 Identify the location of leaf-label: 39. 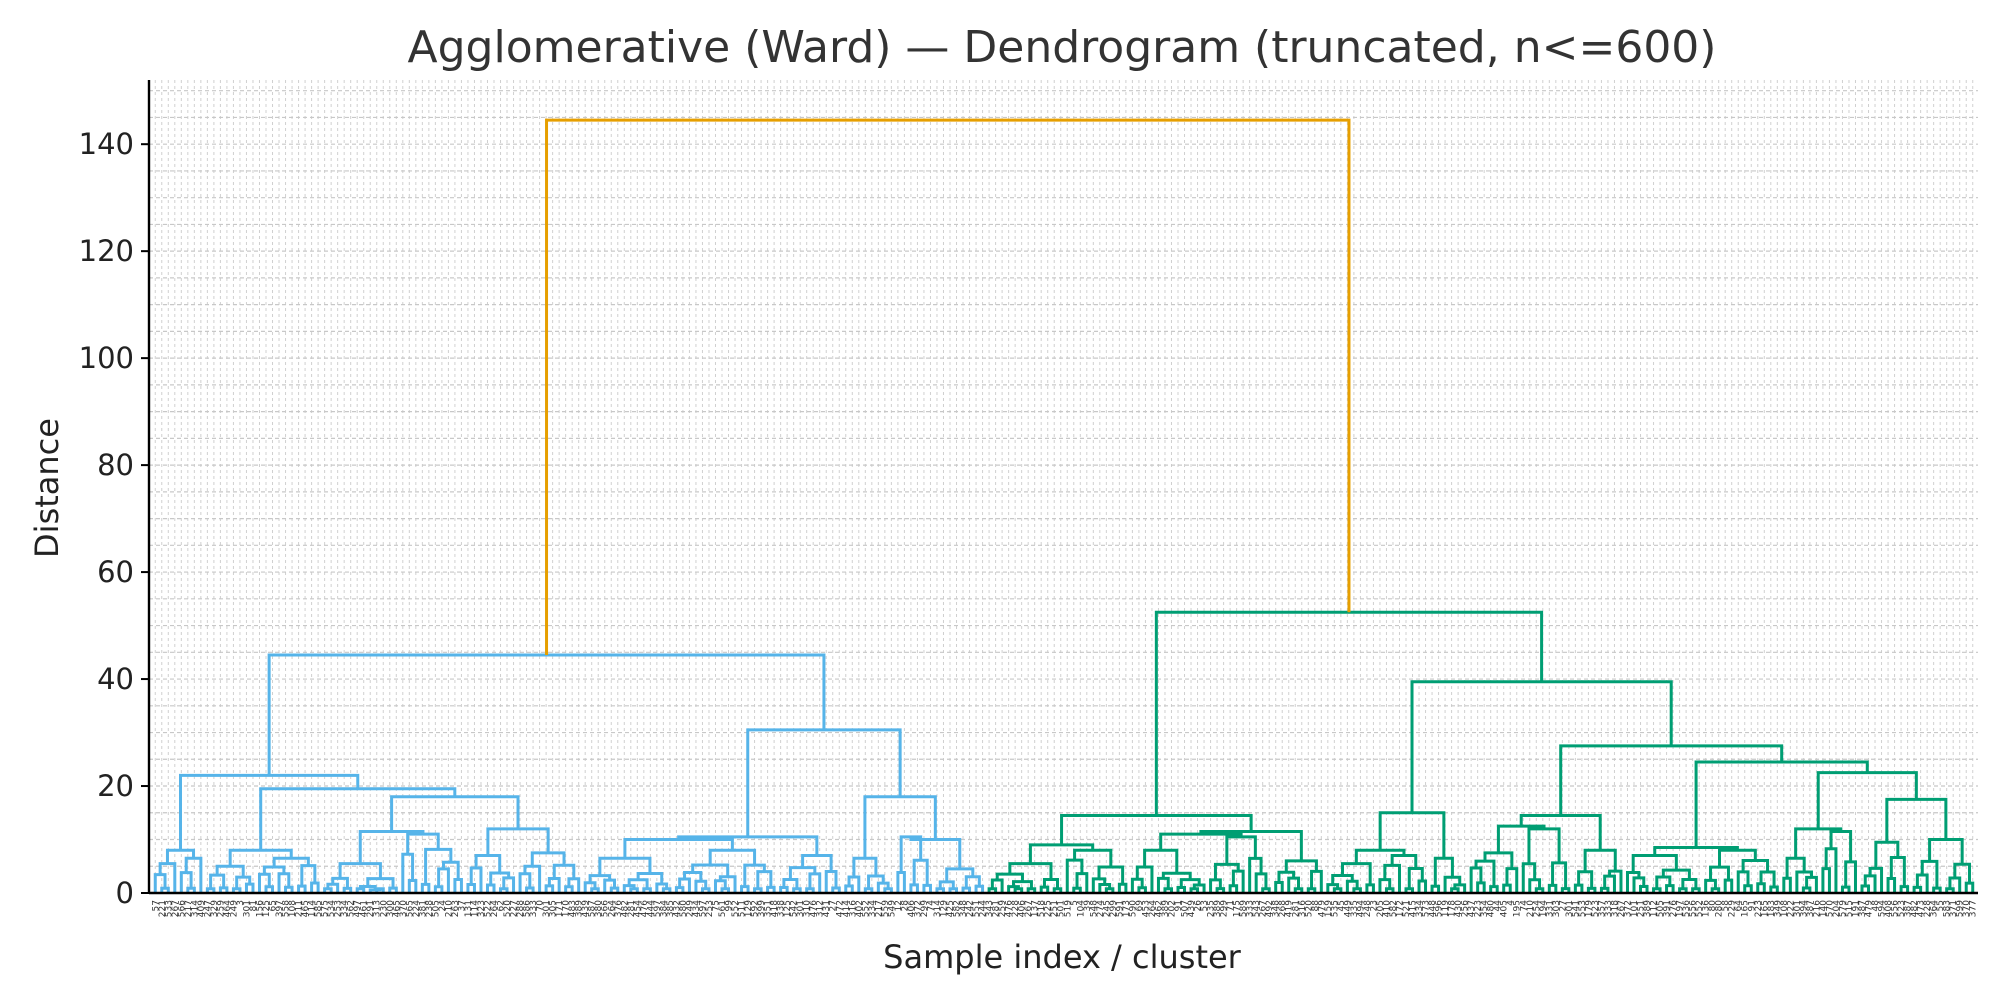
(1088, 906).